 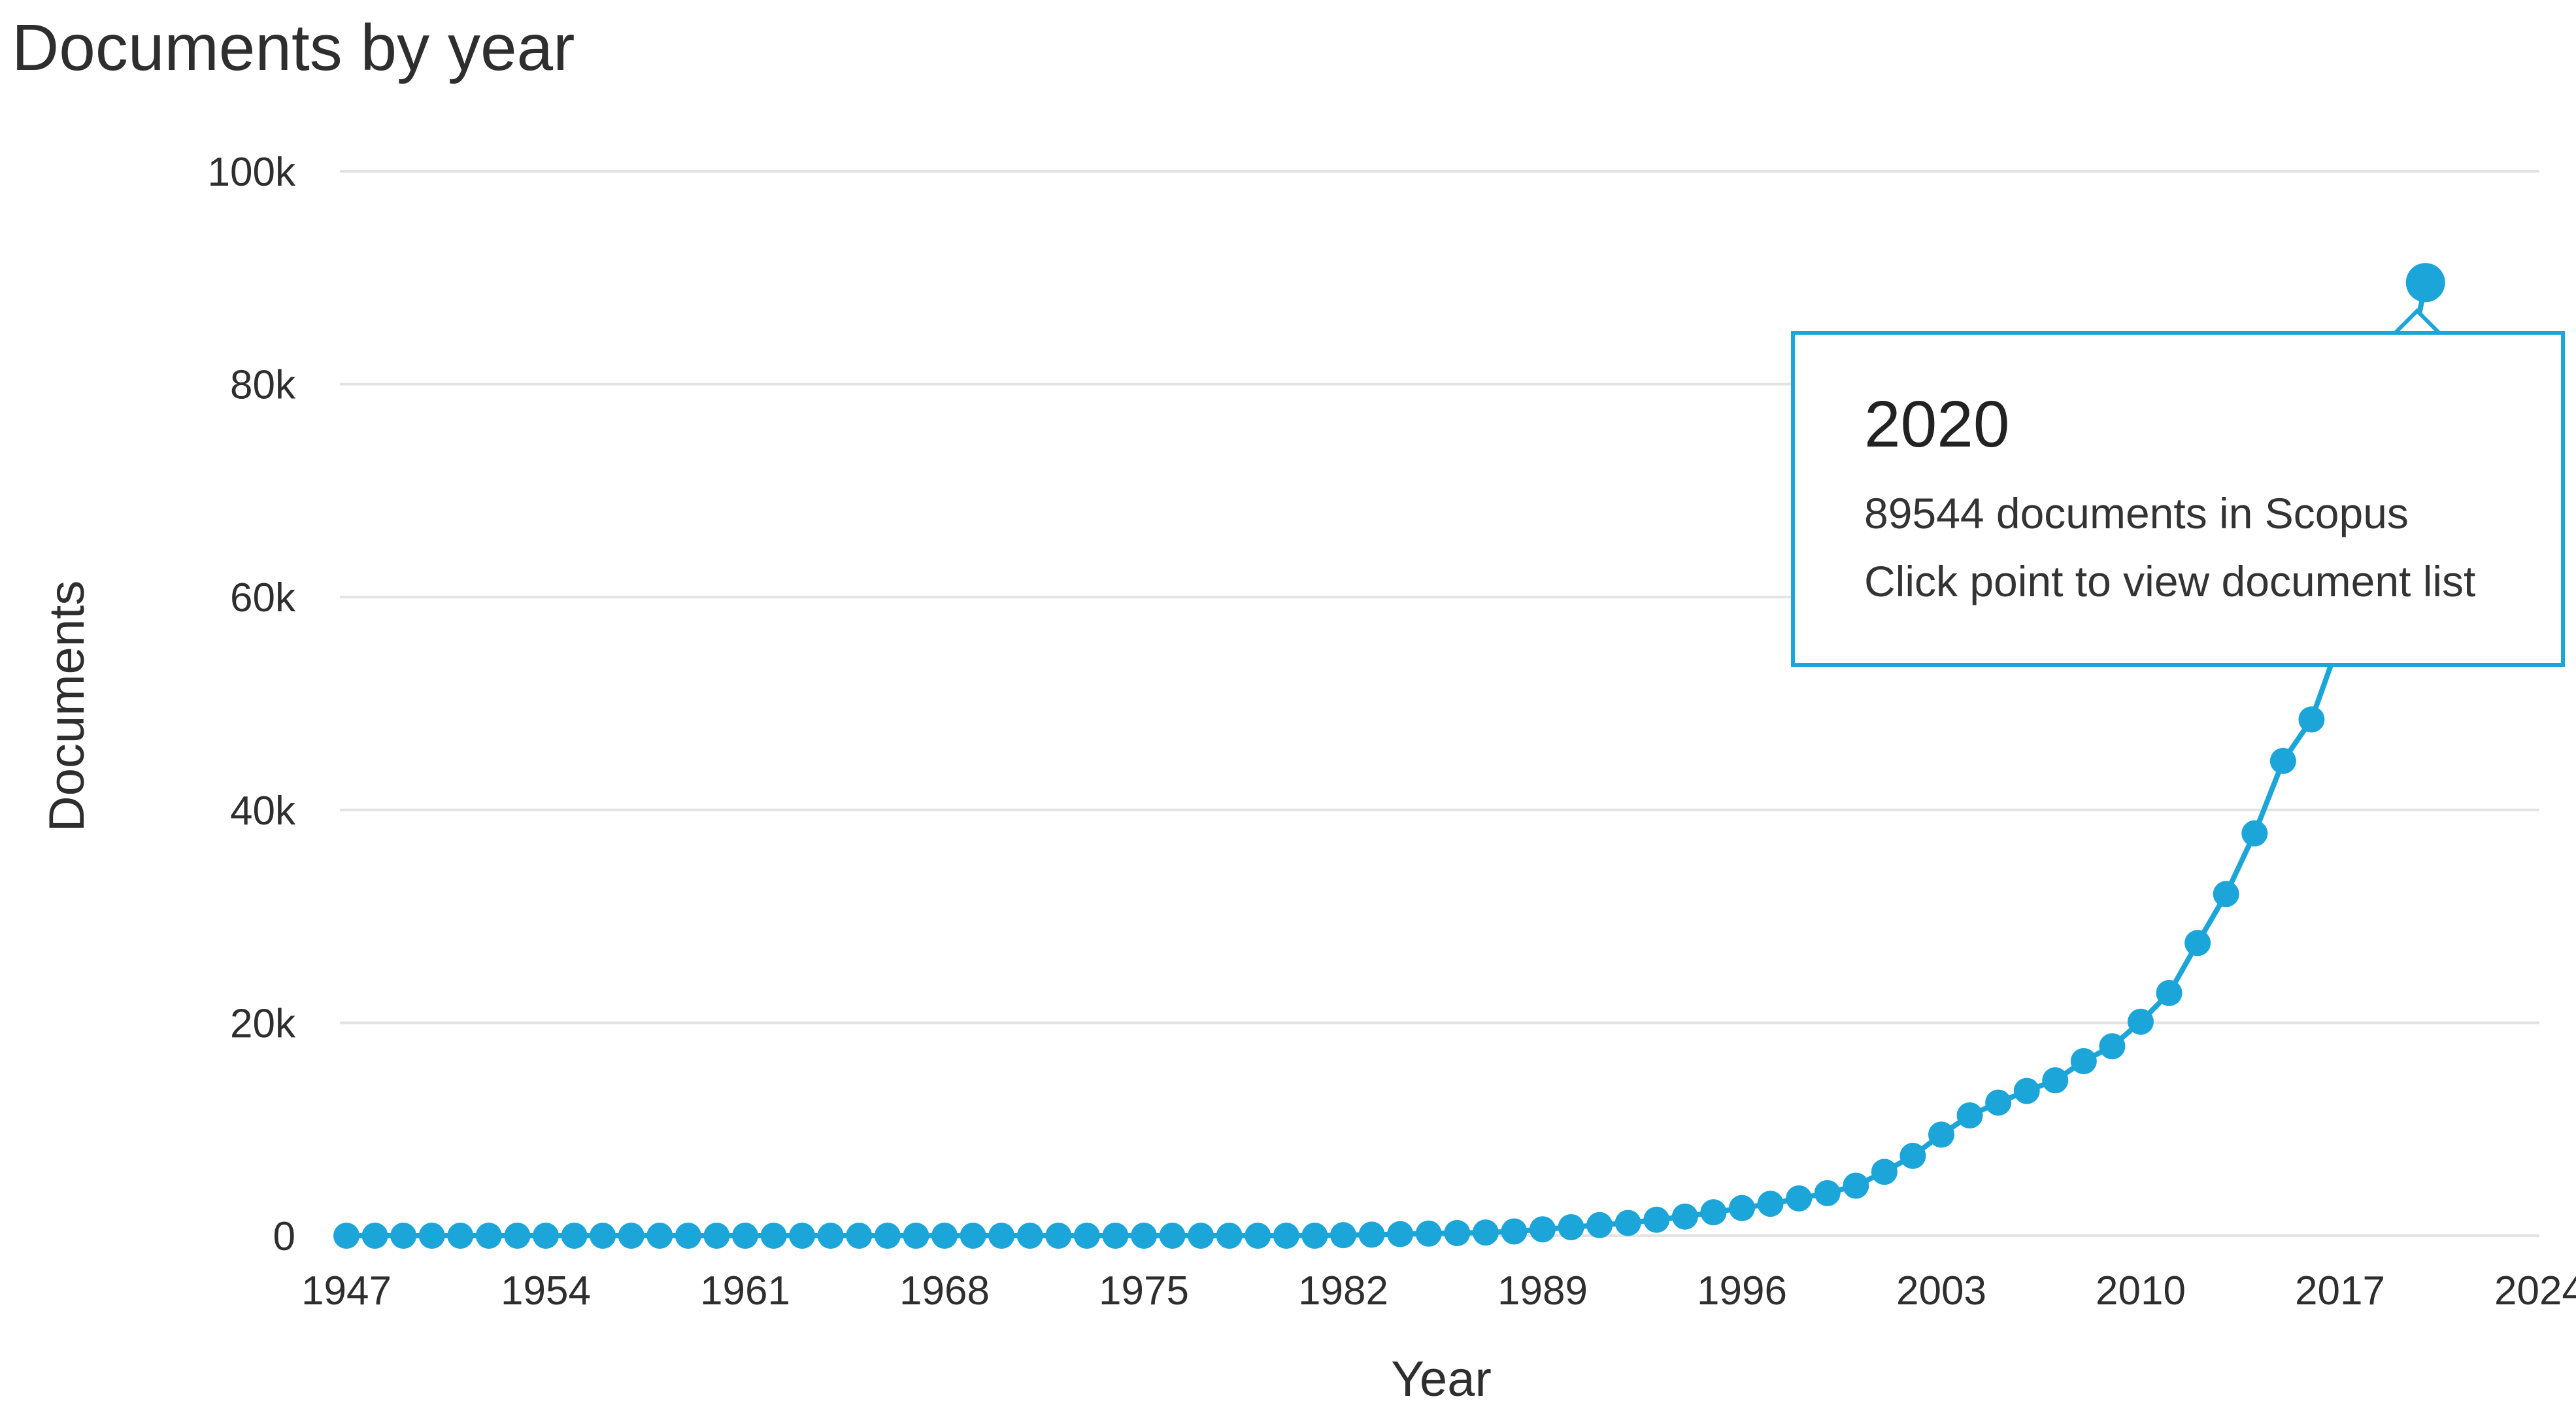 What do you see at coordinates (1856, 1185) in the screenshot?
I see `data-point-2000` at bounding box center [1856, 1185].